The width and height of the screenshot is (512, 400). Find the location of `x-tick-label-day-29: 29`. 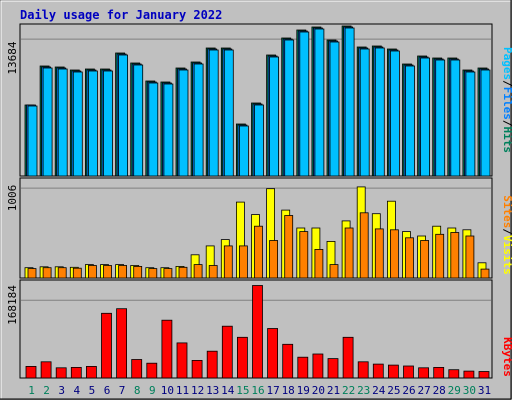

x-tick-label-day-29: 29 is located at coordinates (454, 390).